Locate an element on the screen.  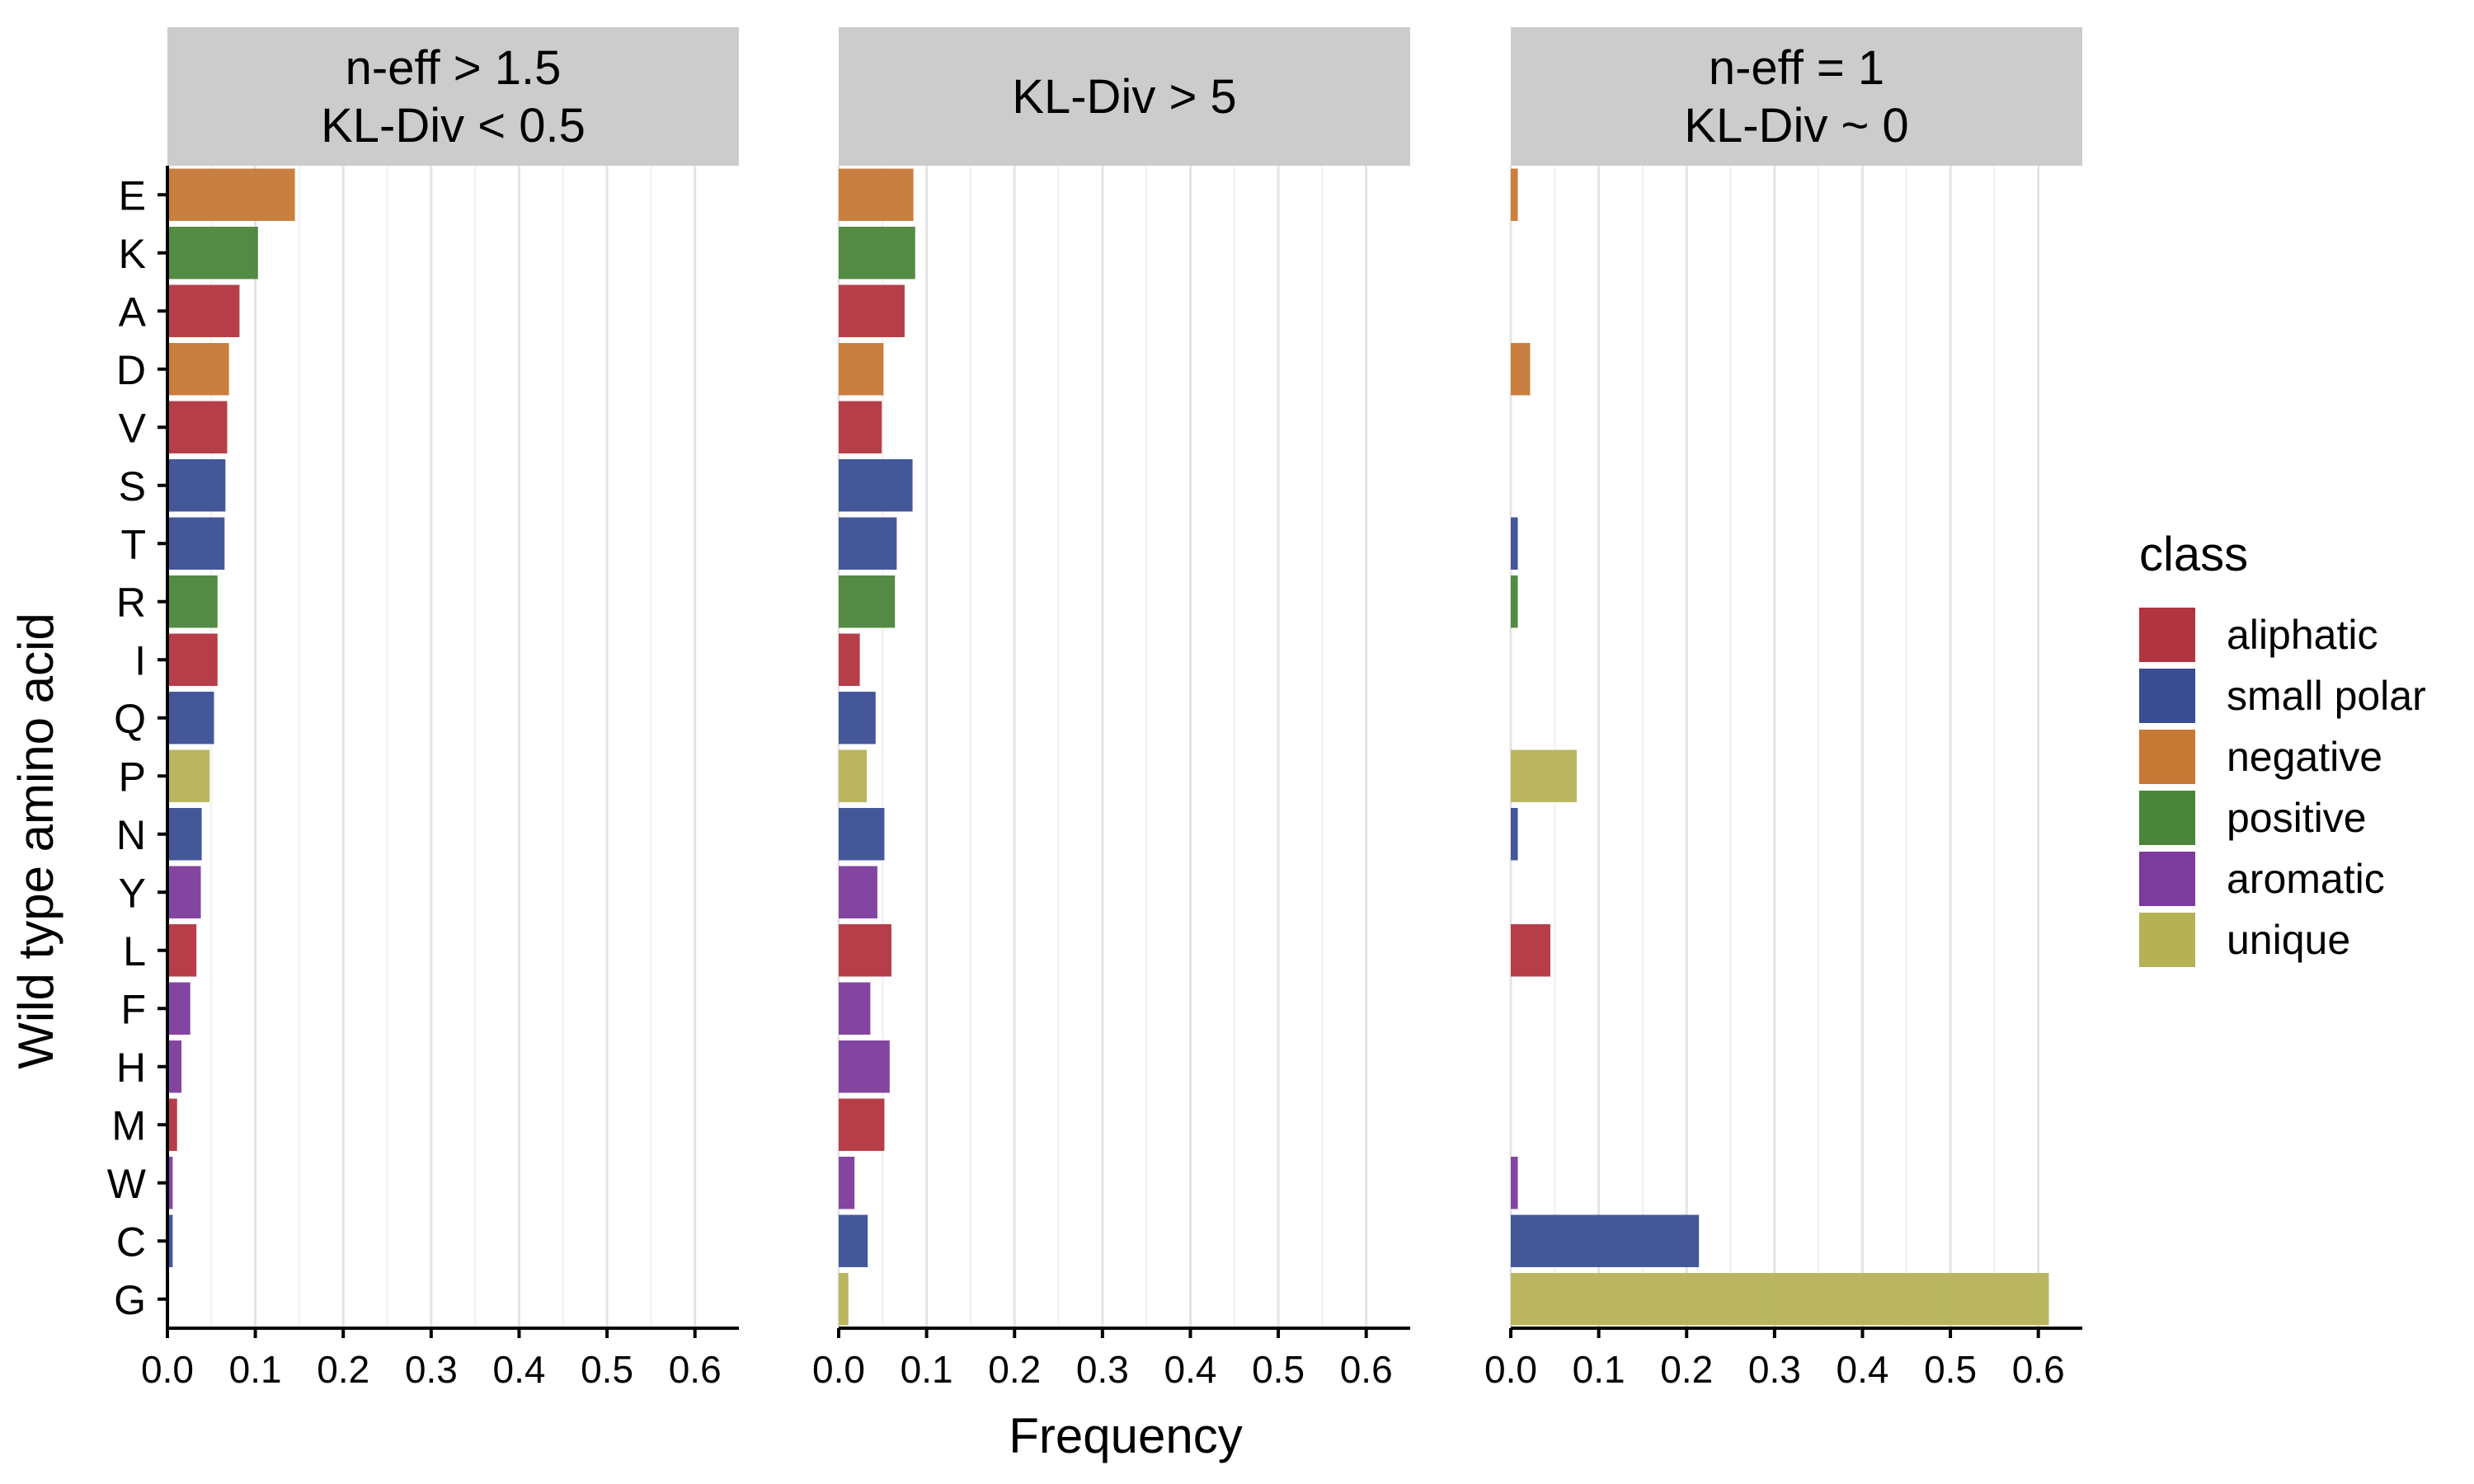
x-axis-title: Frequency is located at coordinates (1125, 1435).